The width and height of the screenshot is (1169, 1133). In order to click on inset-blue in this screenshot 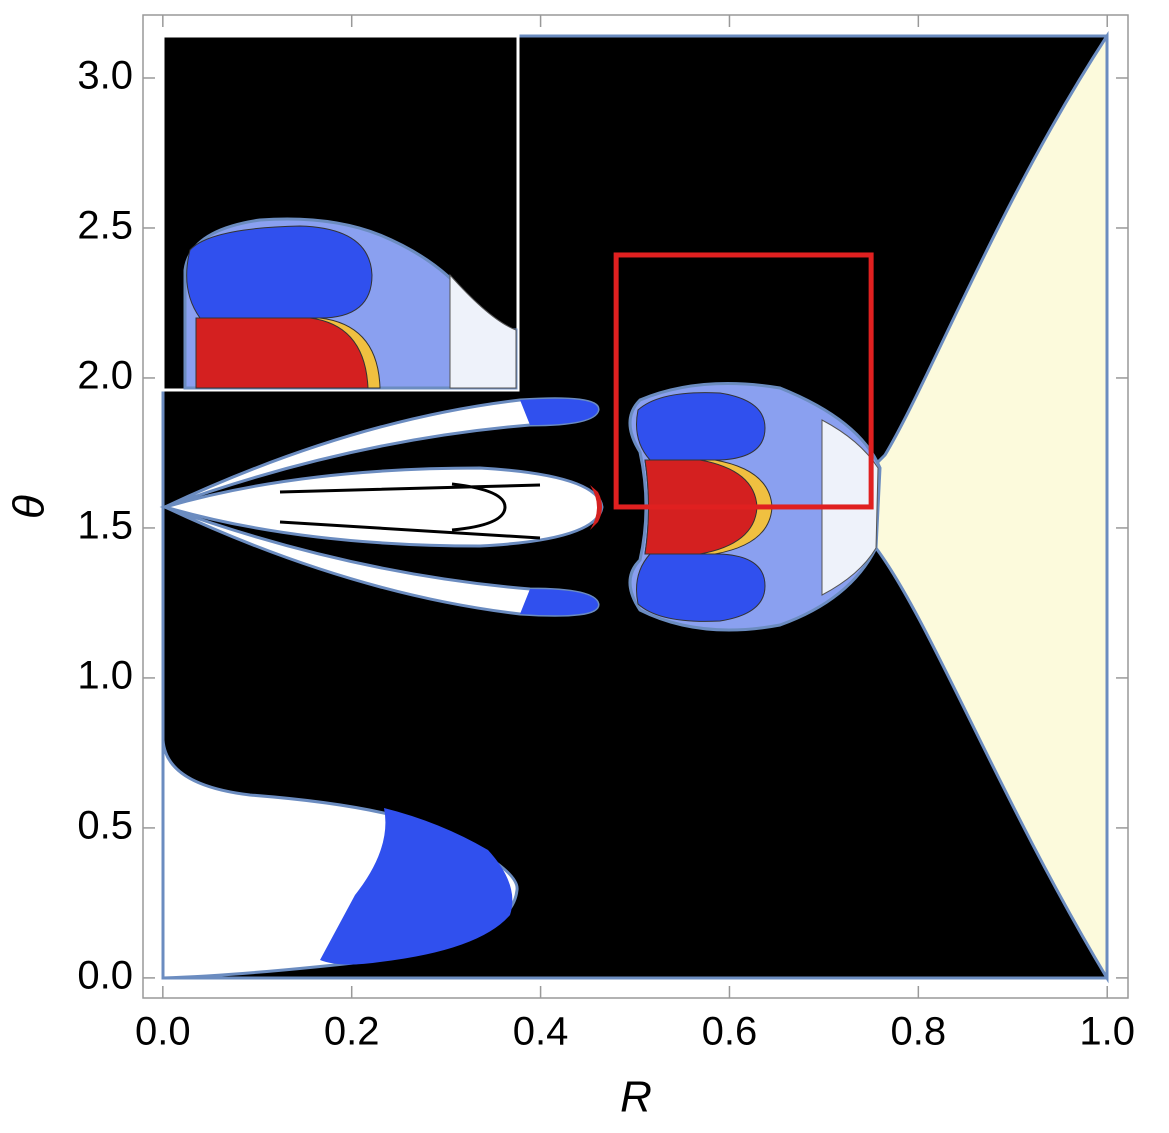, I will do `click(279, 272)`.